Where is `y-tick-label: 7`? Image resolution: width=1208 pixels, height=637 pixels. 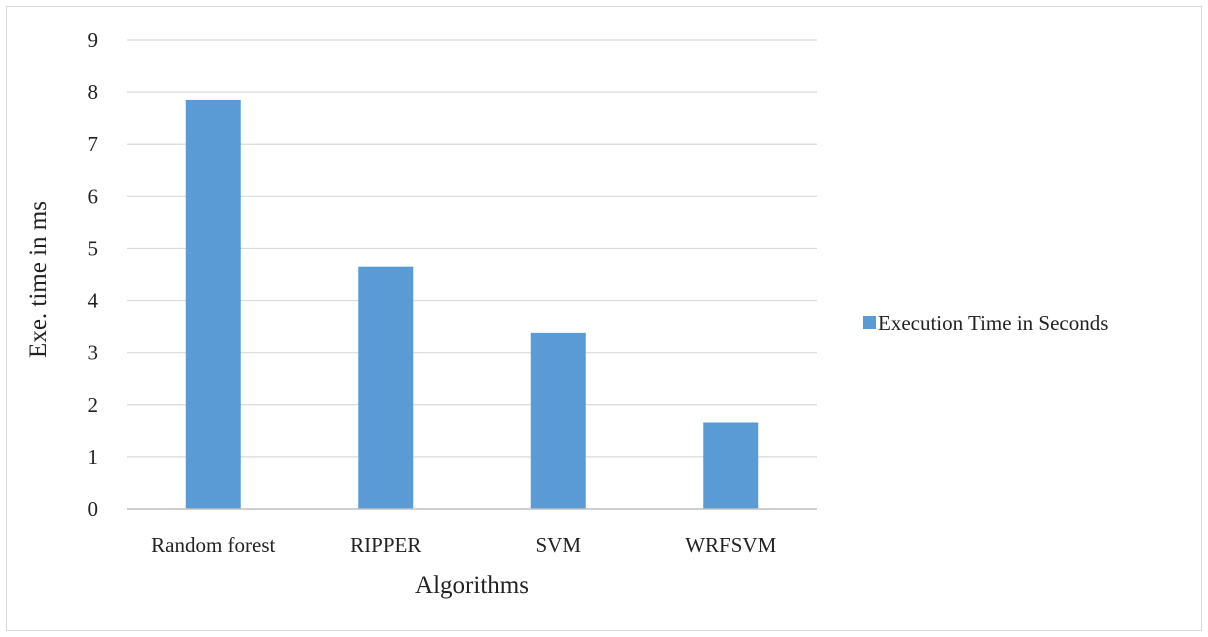
y-tick-label: 7 is located at coordinates (93, 144).